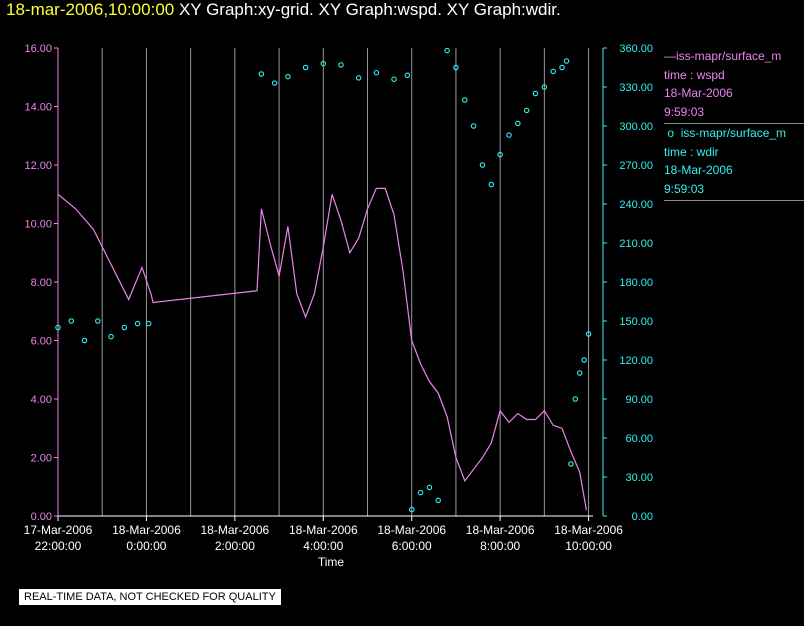 This screenshot has width=804, height=626. Describe the element at coordinates (698, 170) in the screenshot. I see `legend-series2-date: 18-Mar-2006` at that location.